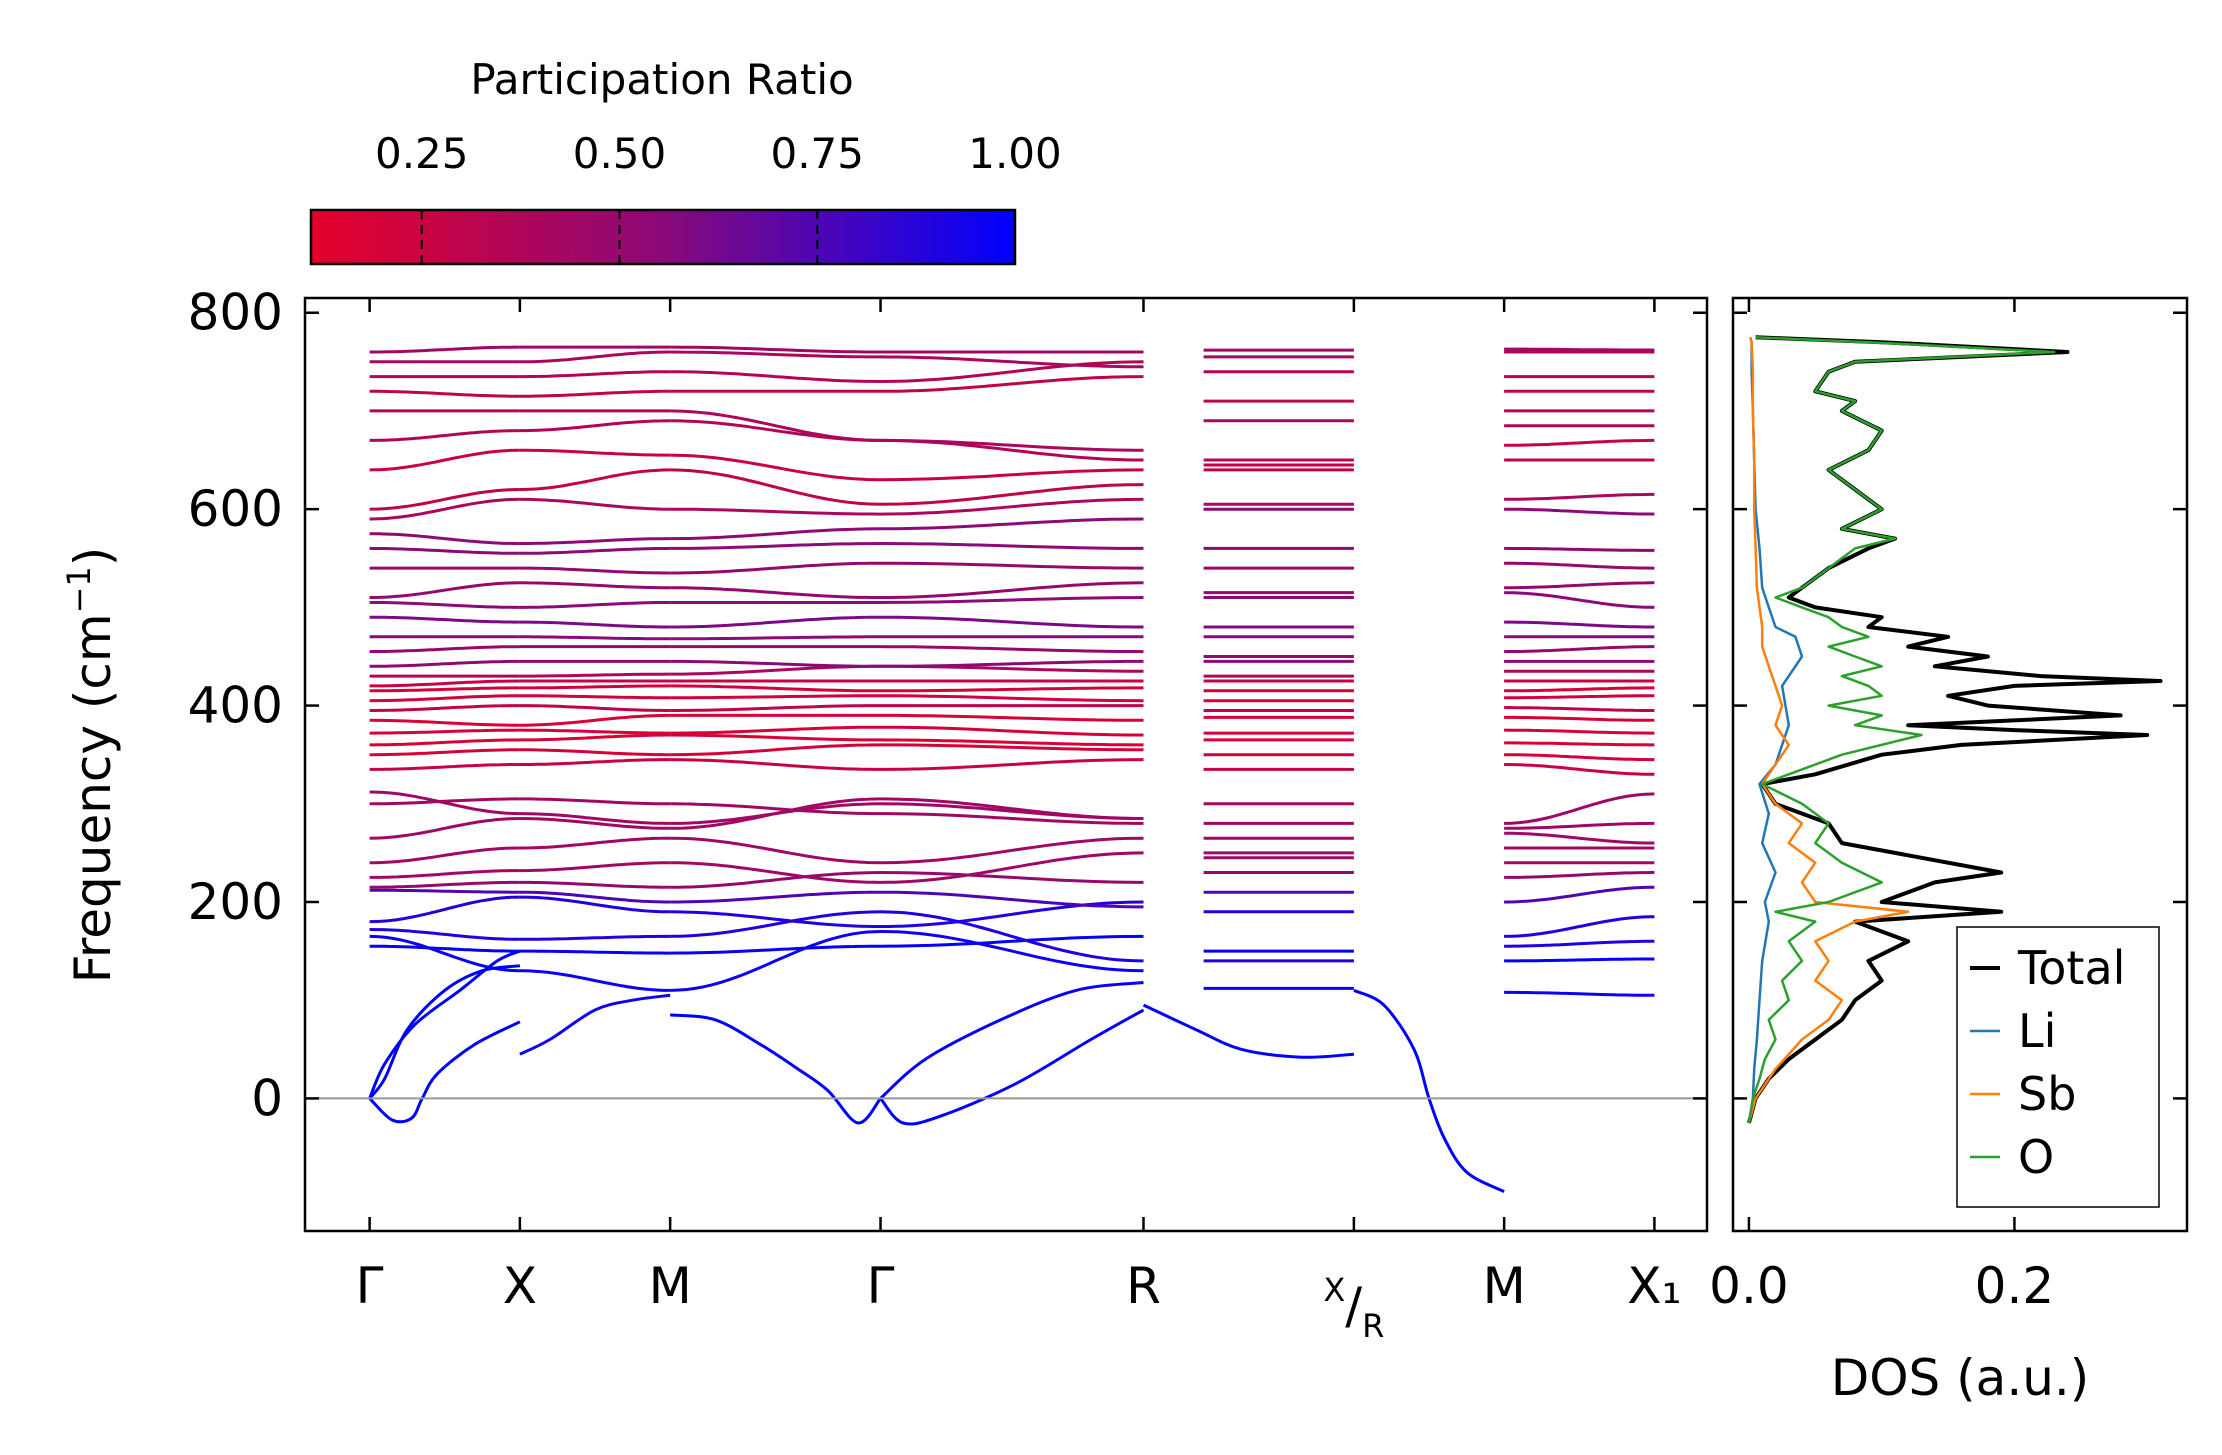 This screenshot has height=1455, width=2222. I want to click on legend-label-sb: Sb, so click(2047, 1094).